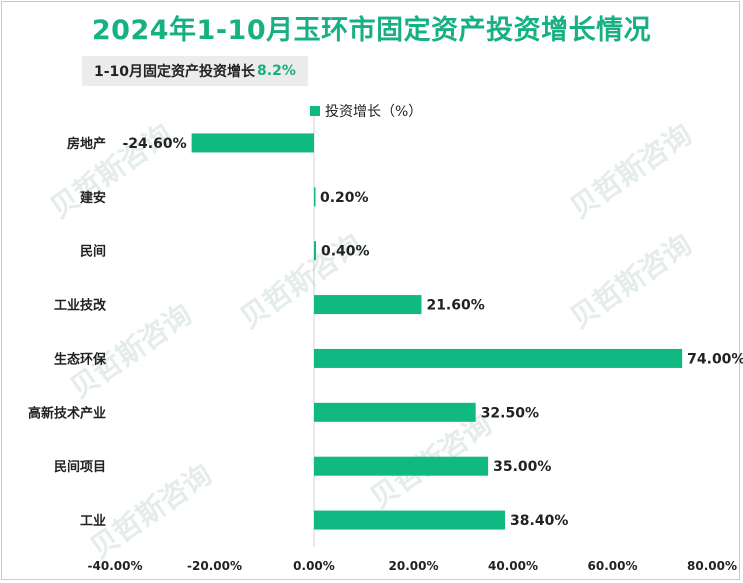 This screenshot has height=583, width=743. What do you see at coordinates (80, 306) in the screenshot?
I see `category-label: 工业技改` at bounding box center [80, 306].